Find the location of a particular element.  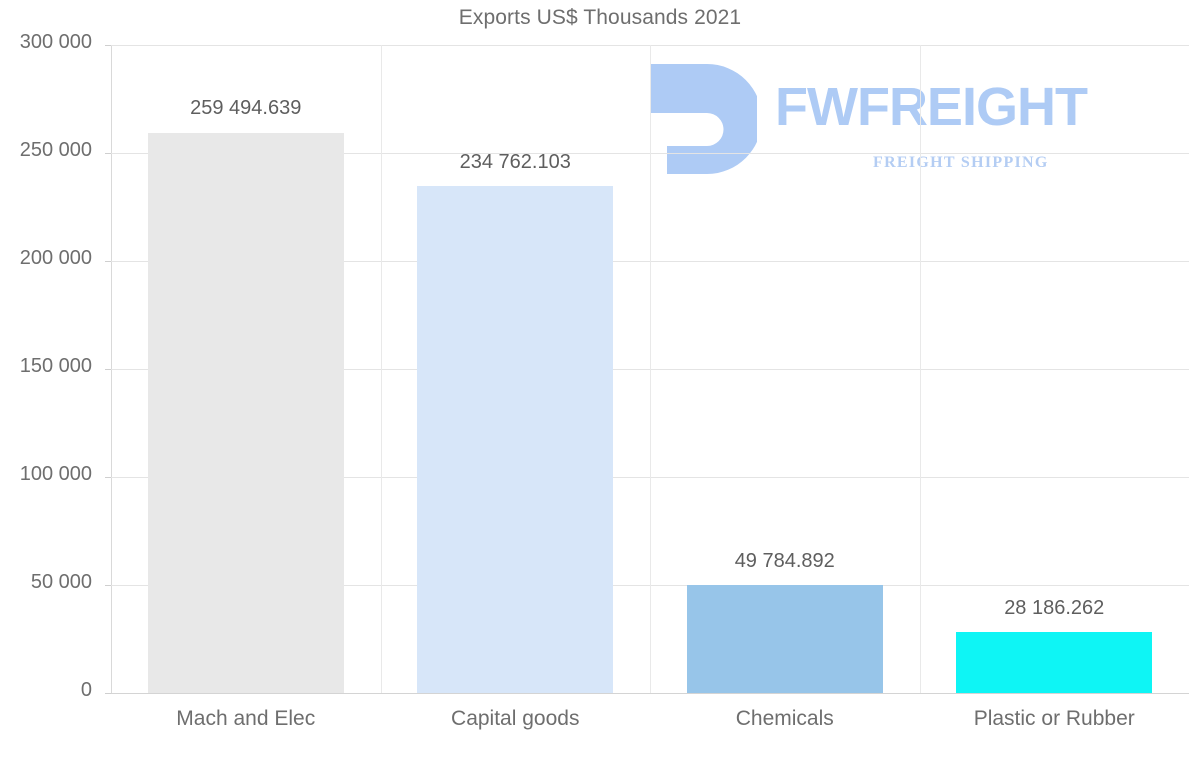

y-axis-label: 150 000 is located at coordinates (55, 366).